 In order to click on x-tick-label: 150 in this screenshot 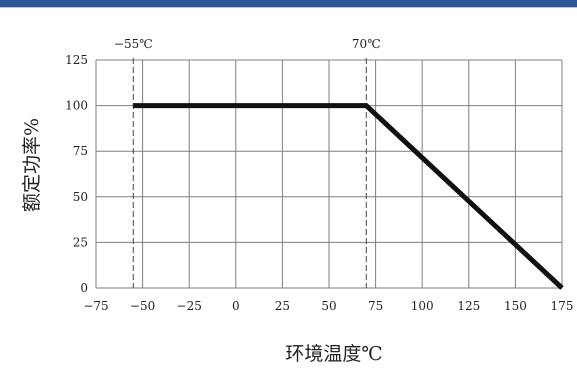, I will do `click(515, 306)`.